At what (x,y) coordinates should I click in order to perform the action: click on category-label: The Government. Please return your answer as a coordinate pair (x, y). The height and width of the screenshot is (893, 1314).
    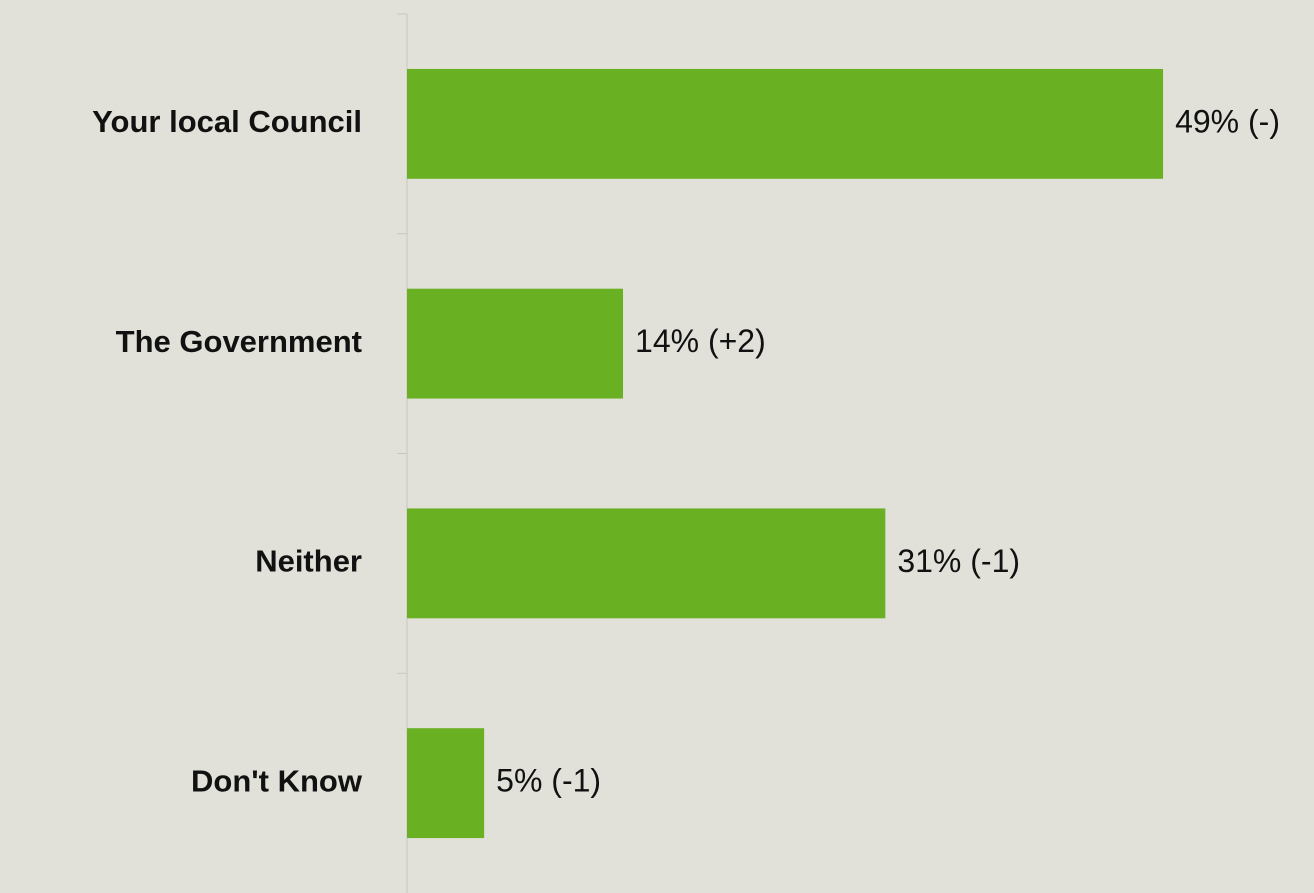
    Looking at the image, I should click on (239, 341).